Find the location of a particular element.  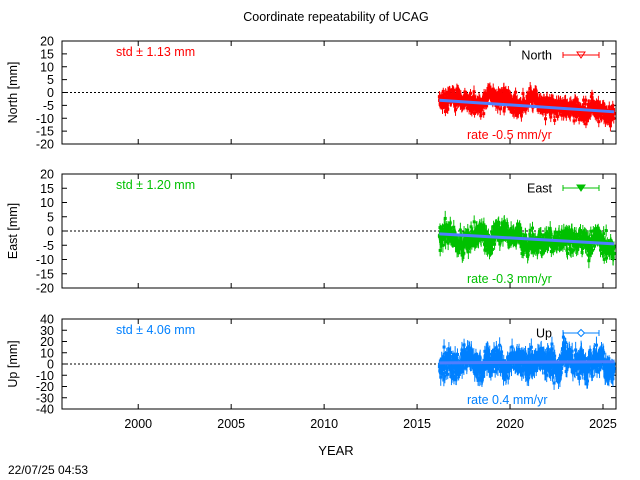

chart-title: Coordinate repeatability of UCAG is located at coordinates (336, 17).